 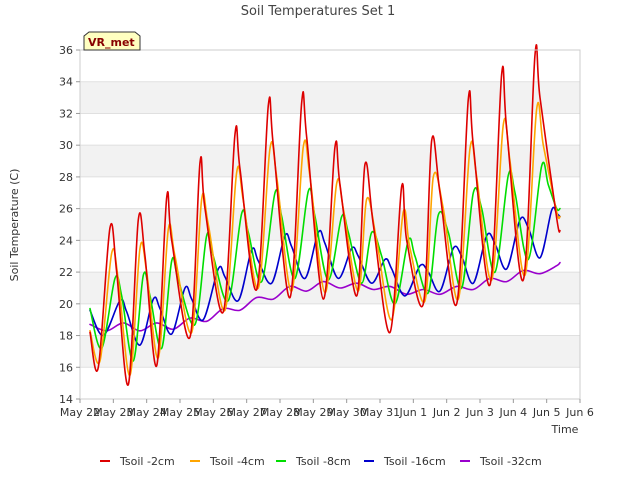 What do you see at coordinates (237, 461) in the screenshot?
I see `legend-label: Tsoil -4cm` at bounding box center [237, 461].